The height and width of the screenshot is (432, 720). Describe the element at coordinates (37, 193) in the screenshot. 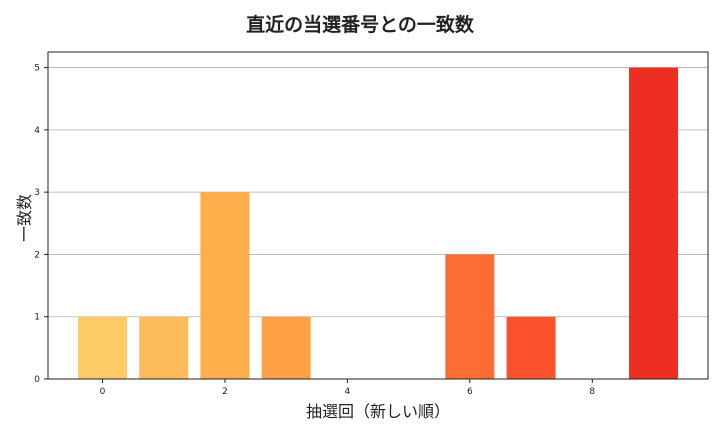

I see `y-tick-label: 3` at that location.